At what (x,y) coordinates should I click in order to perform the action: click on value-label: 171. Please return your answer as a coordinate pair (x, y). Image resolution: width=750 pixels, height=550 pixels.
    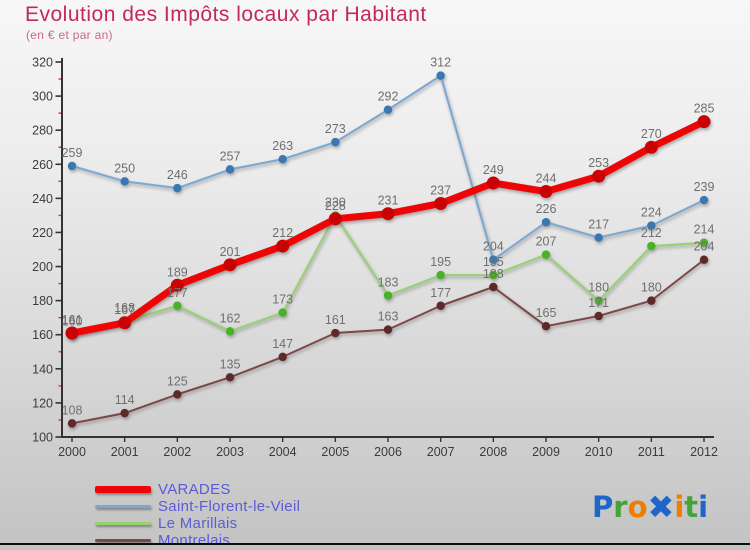
    Looking at the image, I should click on (598, 303).